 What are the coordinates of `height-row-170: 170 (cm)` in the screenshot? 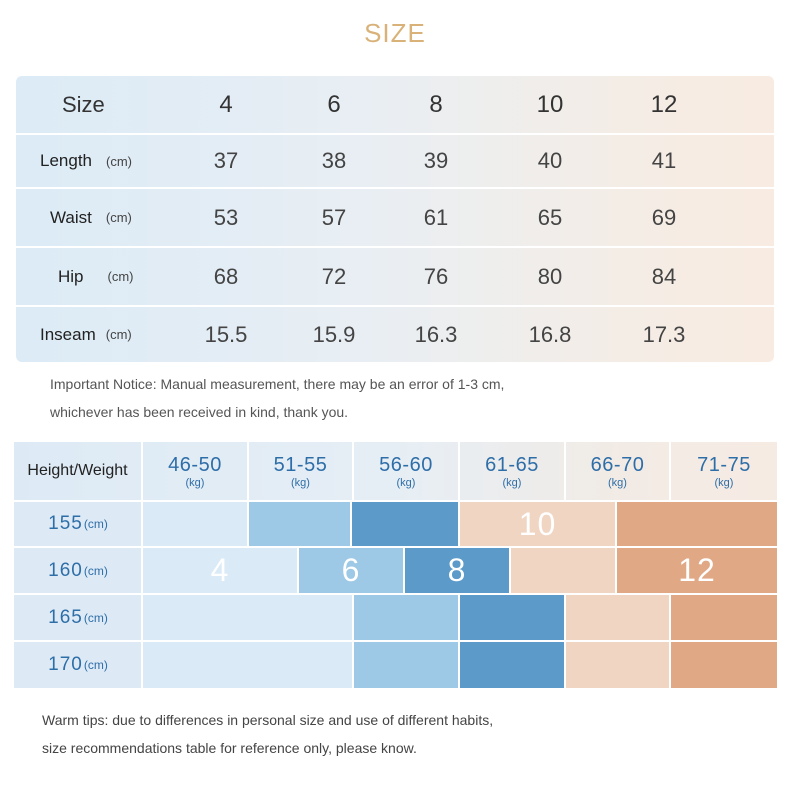 It's located at (78, 665).